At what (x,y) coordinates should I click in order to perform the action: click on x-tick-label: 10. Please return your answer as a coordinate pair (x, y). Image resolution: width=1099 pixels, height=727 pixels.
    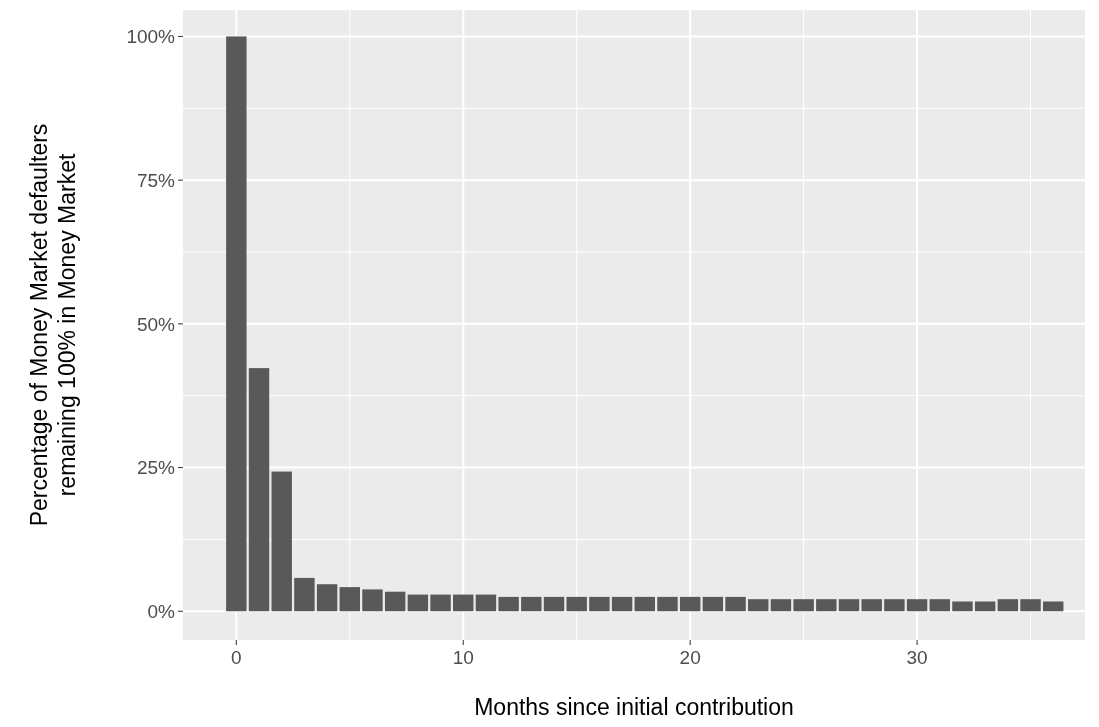
    Looking at the image, I should click on (463, 657).